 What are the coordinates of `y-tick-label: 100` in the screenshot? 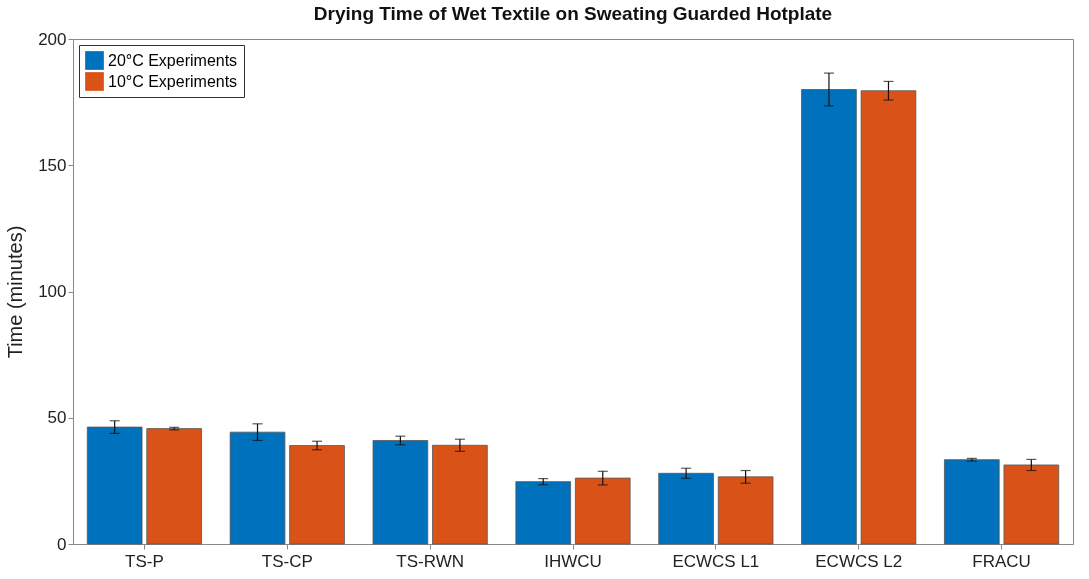 It's located at (52, 291).